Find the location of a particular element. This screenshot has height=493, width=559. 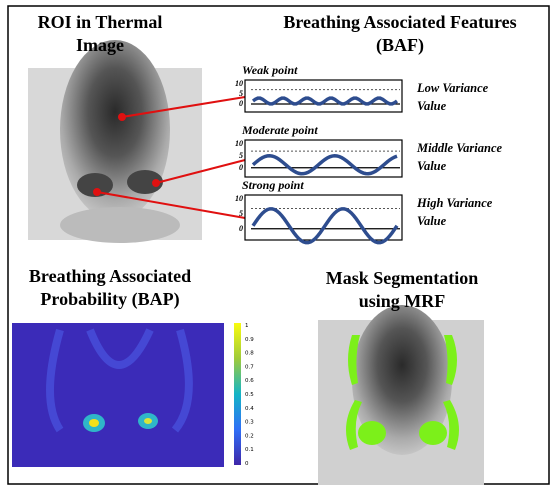

colorbar-tick-label: 0.7 is located at coordinates (249, 367).